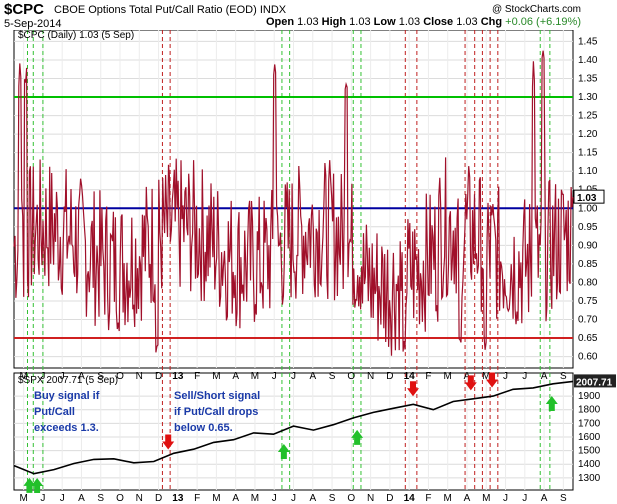 The width and height of the screenshot is (617, 504). Describe the element at coordinates (66, 428) in the screenshot. I see `signal-annotation: exceeds 1.3.` at that location.